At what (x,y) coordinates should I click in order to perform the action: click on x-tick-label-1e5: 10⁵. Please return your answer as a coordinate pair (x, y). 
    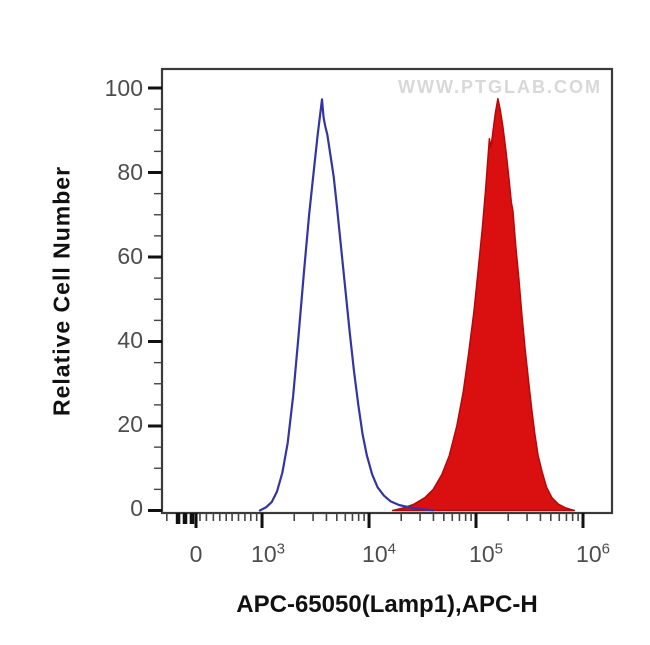
    Looking at the image, I should click on (486, 553).